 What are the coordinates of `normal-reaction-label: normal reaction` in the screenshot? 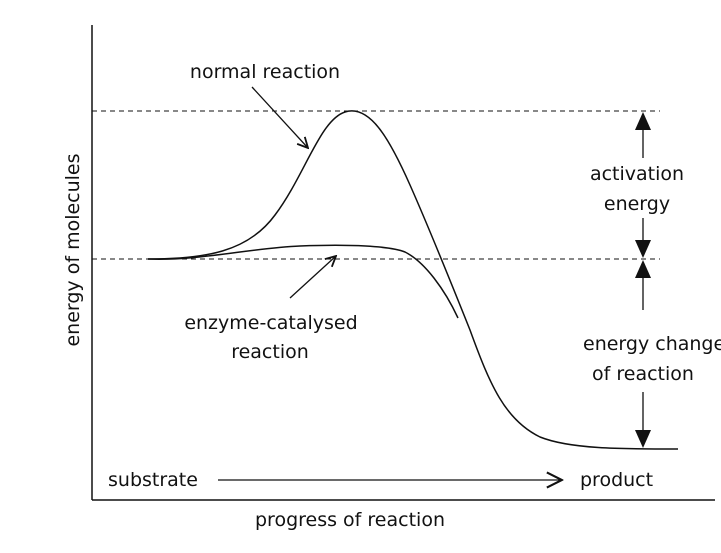 It's located at (265, 72).